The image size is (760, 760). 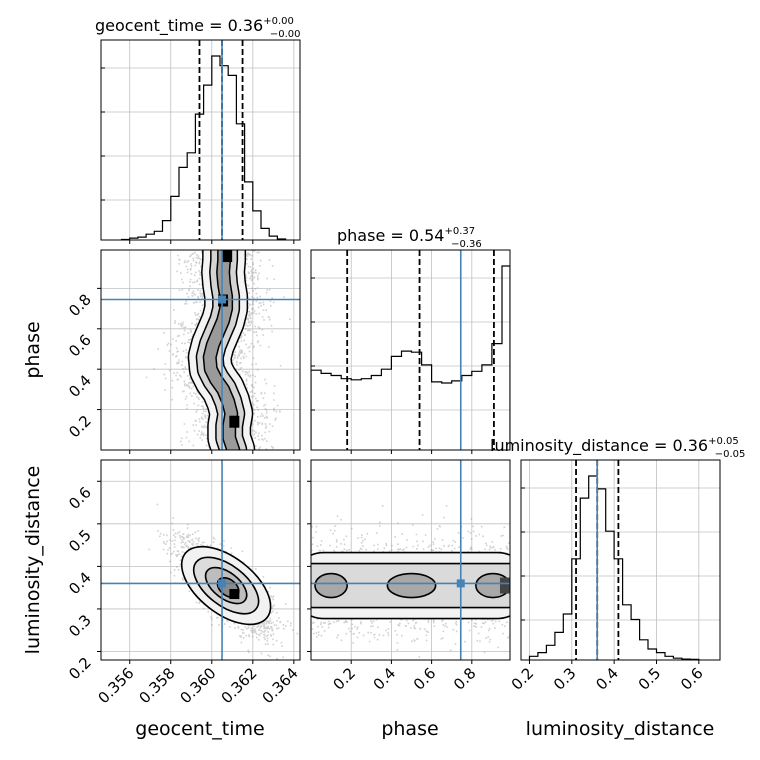 What do you see at coordinates (156, 685) in the screenshot?
I see `x-tick-label: 0.358` at bounding box center [156, 685].